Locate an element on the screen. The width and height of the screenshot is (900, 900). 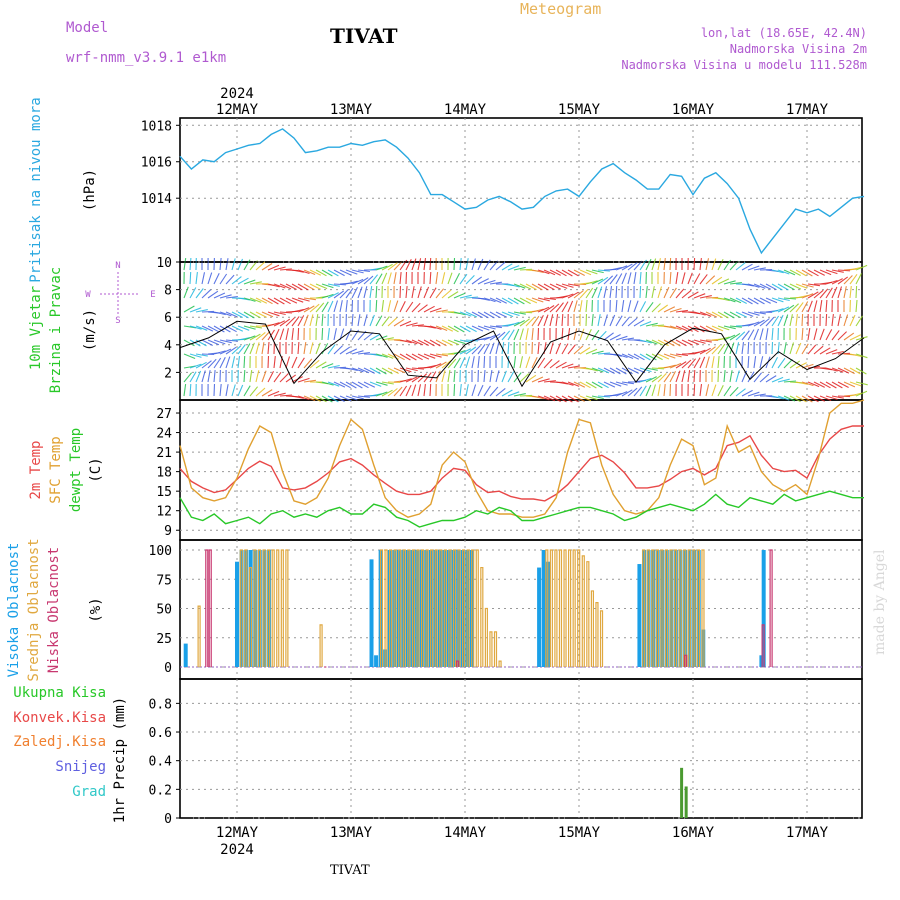
precip-tick-label: 0.4 is located at coordinates (161, 762).